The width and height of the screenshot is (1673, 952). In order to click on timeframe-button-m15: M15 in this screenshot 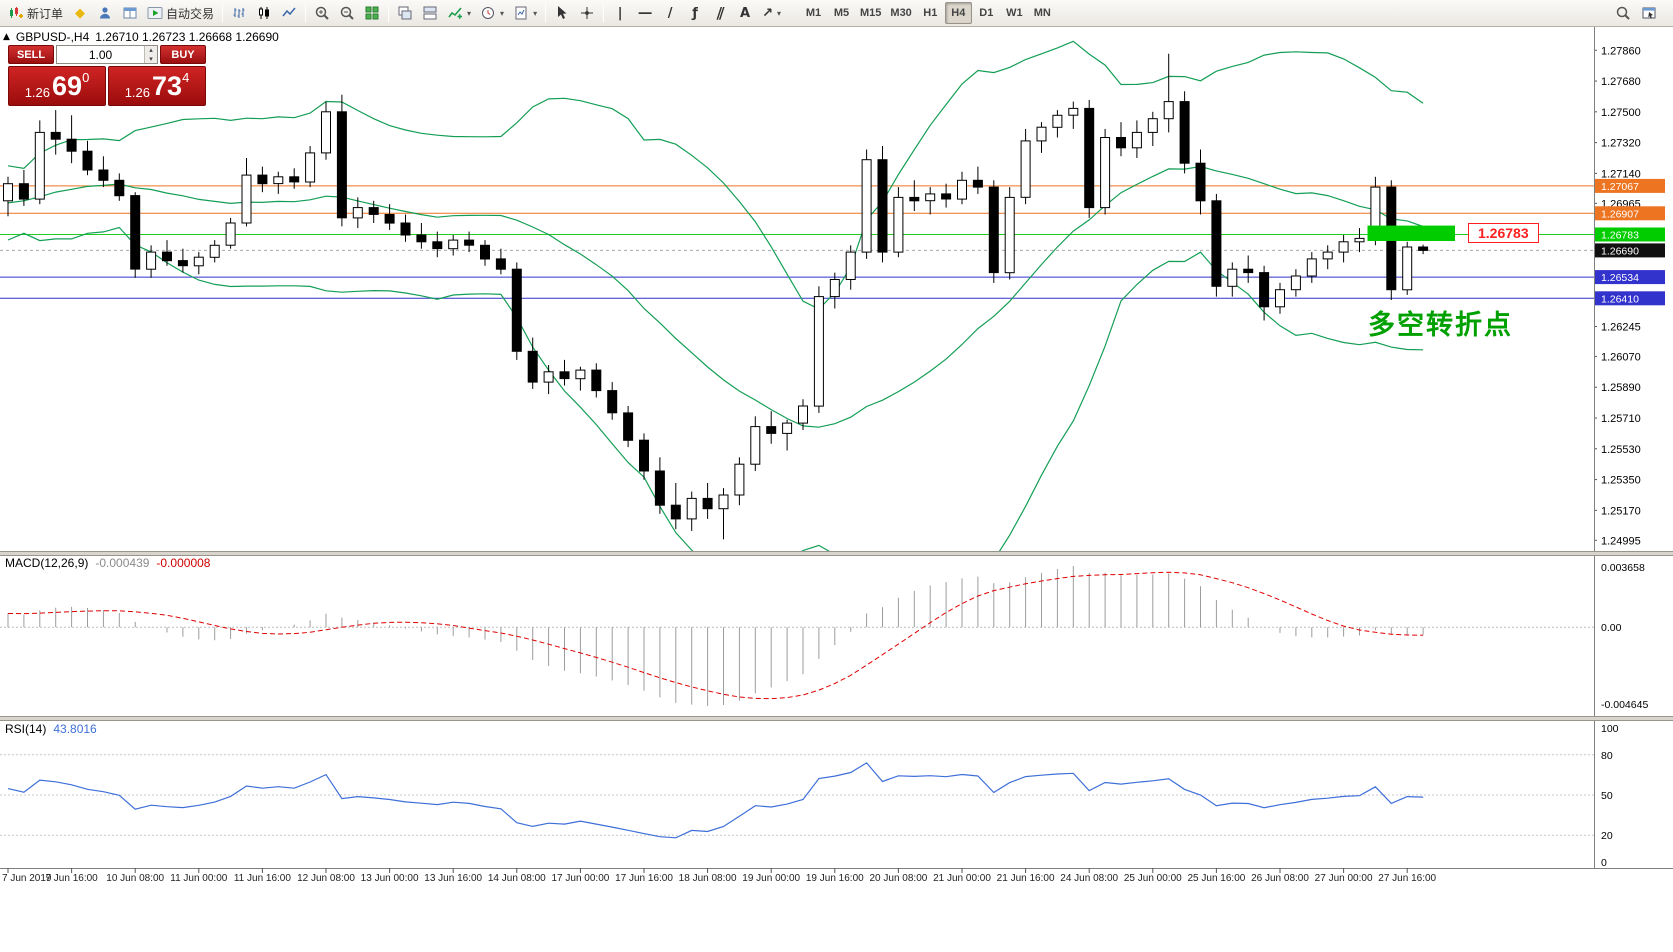, I will do `click(871, 13)`.